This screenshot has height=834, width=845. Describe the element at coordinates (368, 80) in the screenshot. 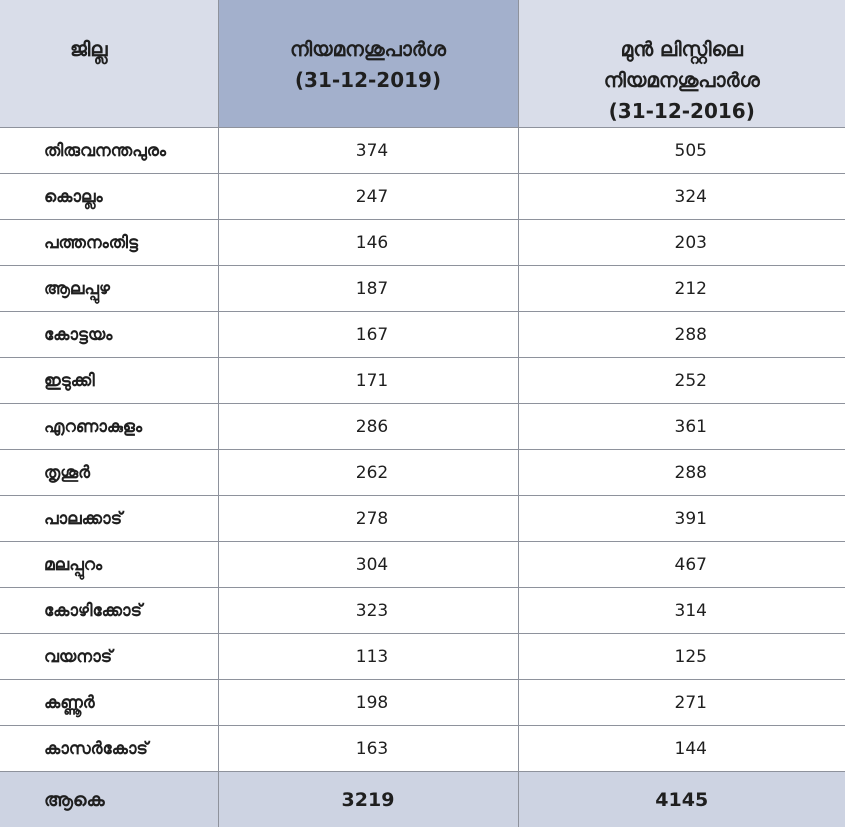

I see `header-current-date: (31-12-2019)` at that location.